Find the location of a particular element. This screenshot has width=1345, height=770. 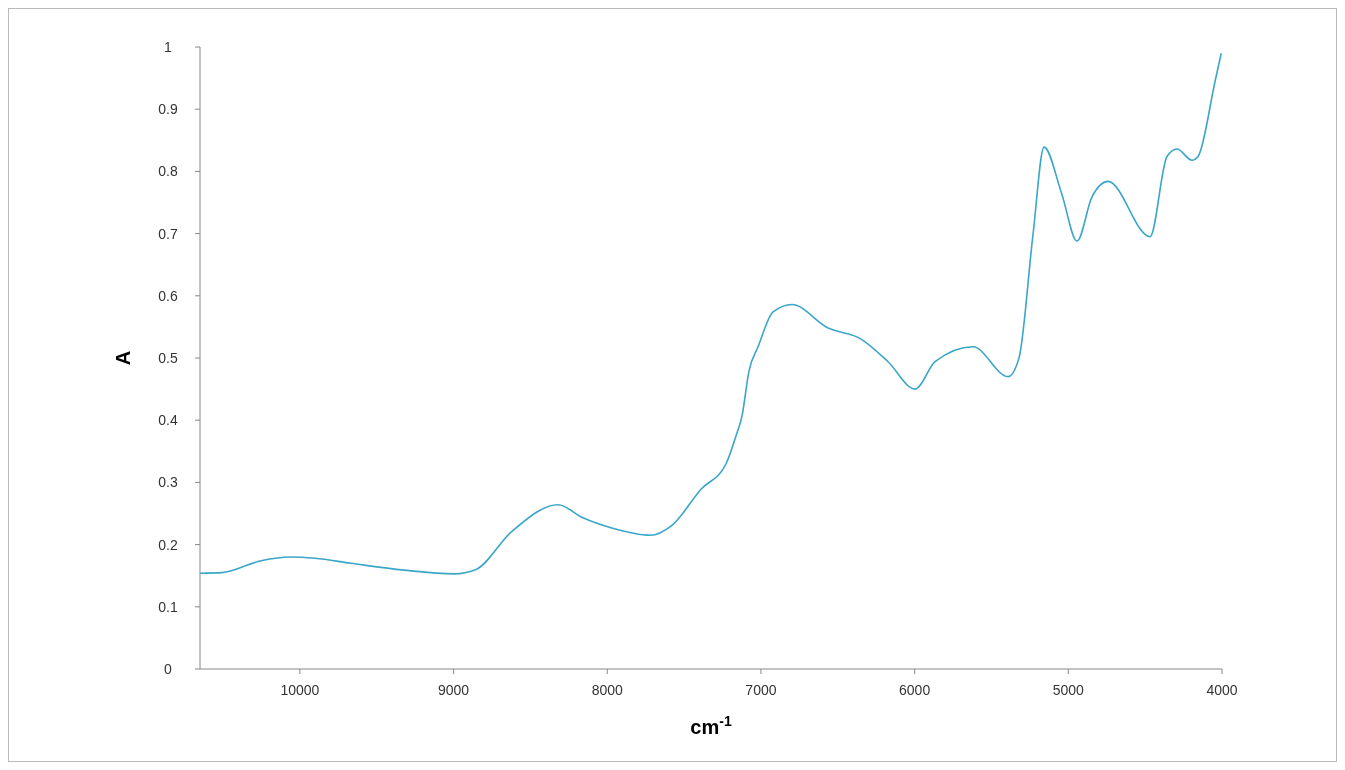

x-tick-label: 7000 is located at coordinates (761, 690).